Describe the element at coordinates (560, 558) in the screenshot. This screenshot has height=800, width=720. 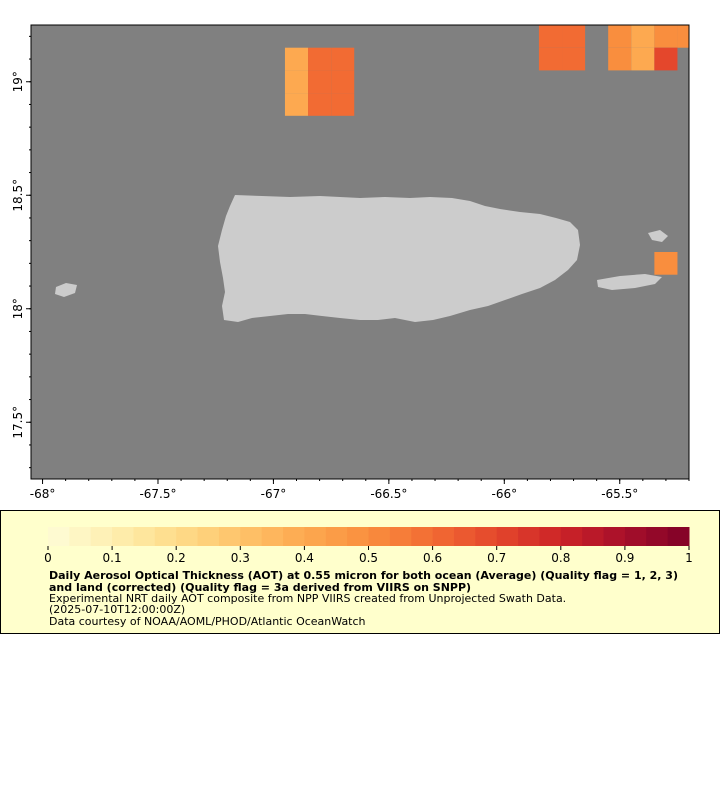
I see `colorbar-tick-label: 0.8` at that location.